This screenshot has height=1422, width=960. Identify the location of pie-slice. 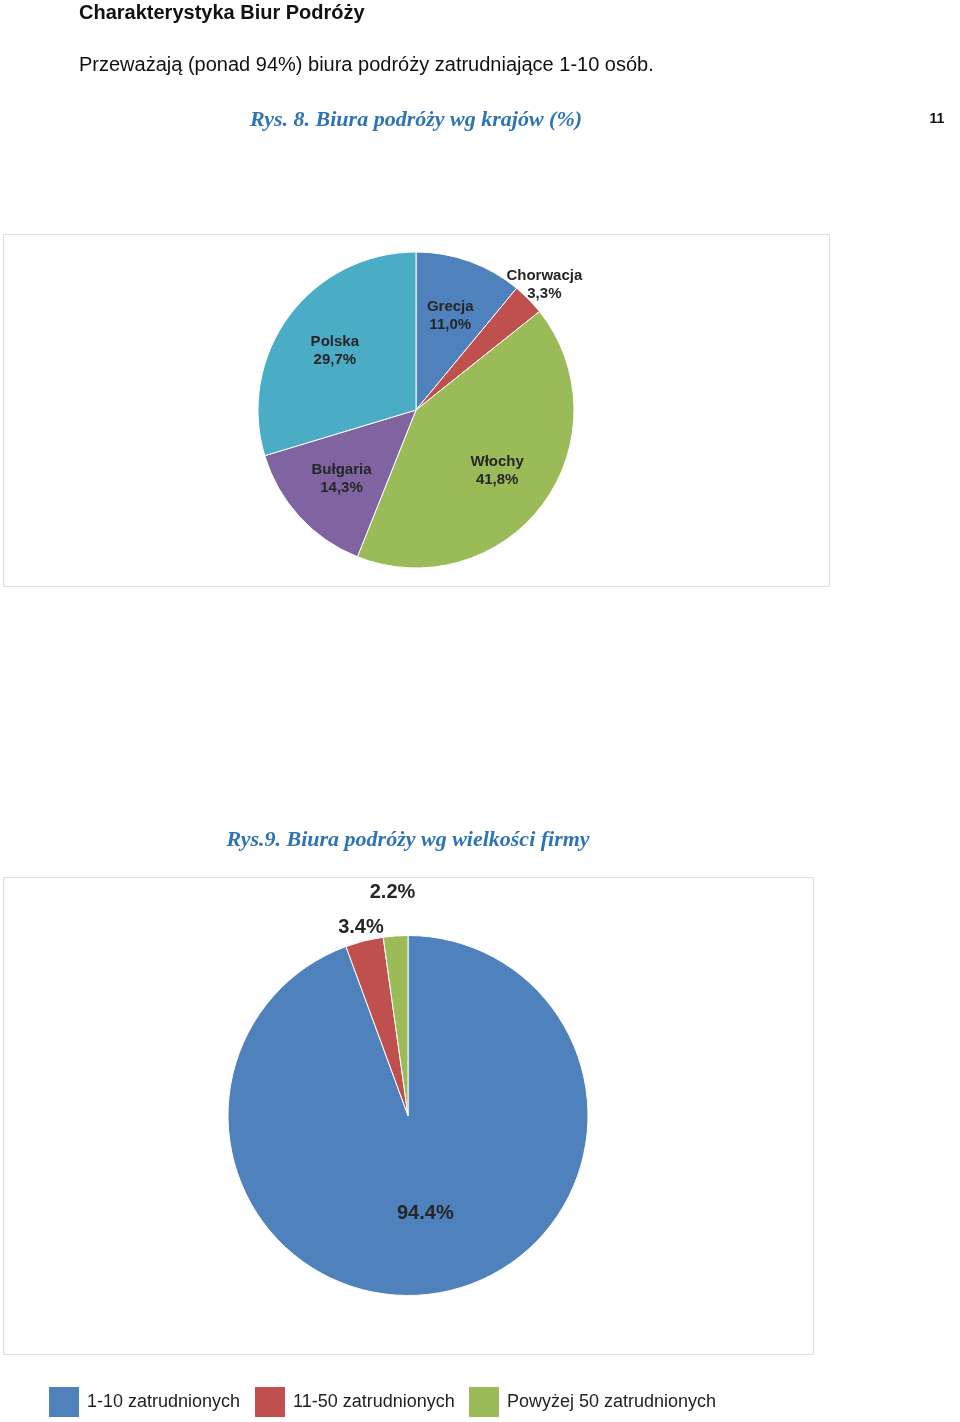
(408, 1115).